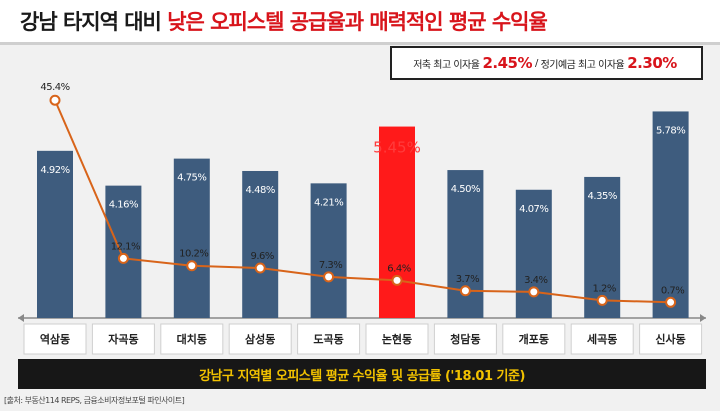 Image resolution: width=720 pixels, height=411 pixels. I want to click on title-part-2: 낮은 오피스텔 공급율과 매력적인 평균 수익율, so click(357, 22).